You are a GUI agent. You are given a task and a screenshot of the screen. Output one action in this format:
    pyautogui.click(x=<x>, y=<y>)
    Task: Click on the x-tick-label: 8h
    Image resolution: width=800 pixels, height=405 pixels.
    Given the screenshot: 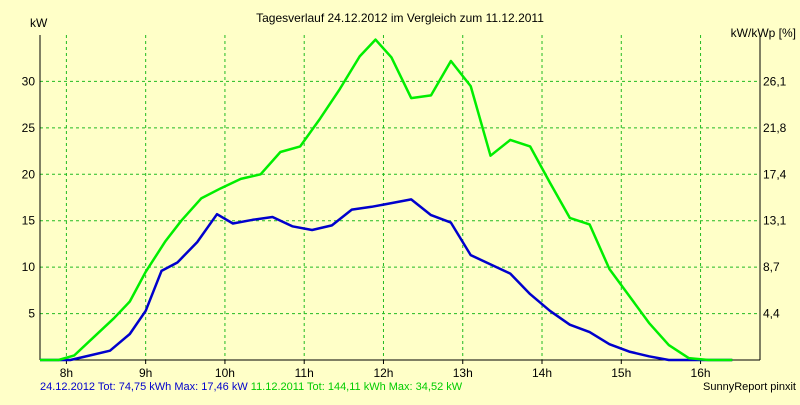 What is the action you would take?
    pyautogui.click(x=66, y=373)
    